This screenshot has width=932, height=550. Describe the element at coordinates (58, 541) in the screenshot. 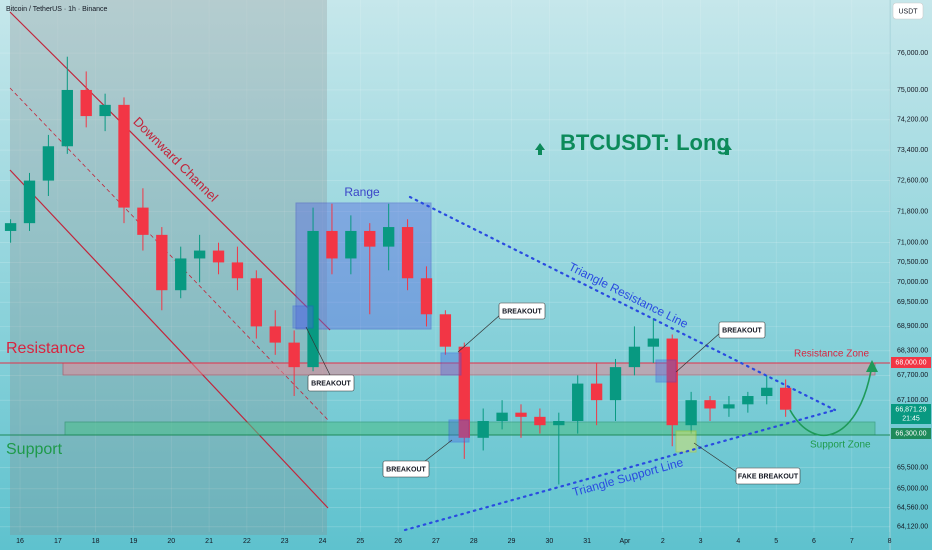

I see `x-tick-label: 17` at that location.